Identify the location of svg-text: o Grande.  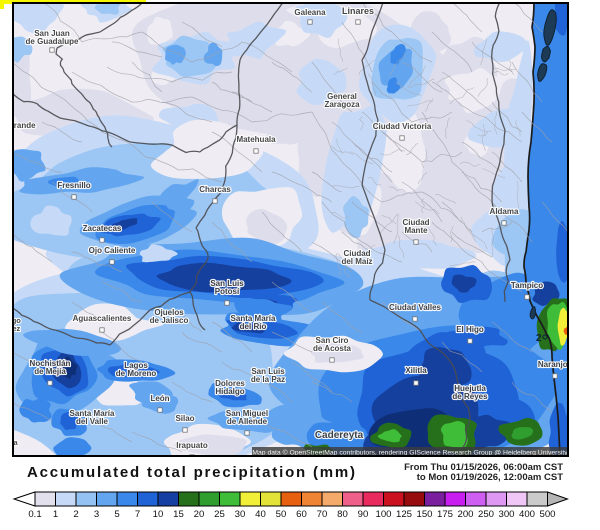
(24, 125).